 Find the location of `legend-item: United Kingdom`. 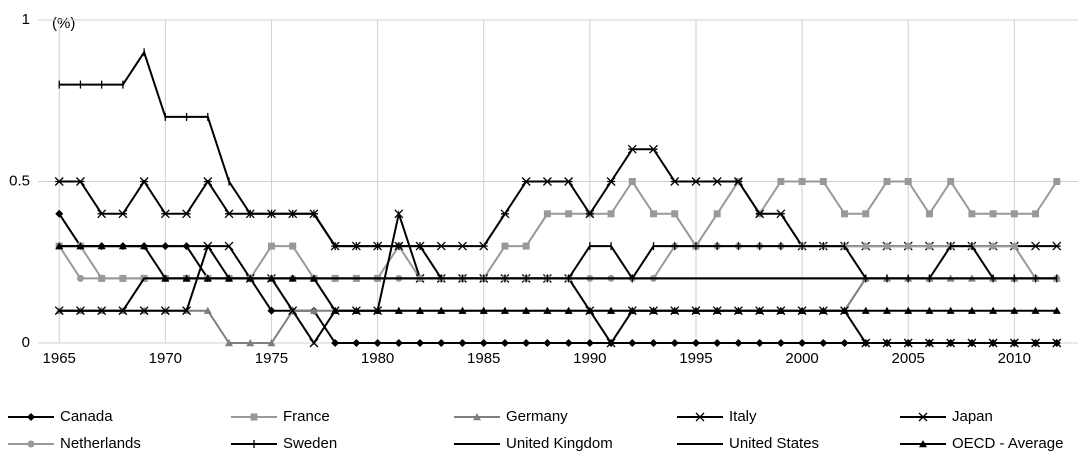

legend-item: United Kingdom is located at coordinates (533, 443).